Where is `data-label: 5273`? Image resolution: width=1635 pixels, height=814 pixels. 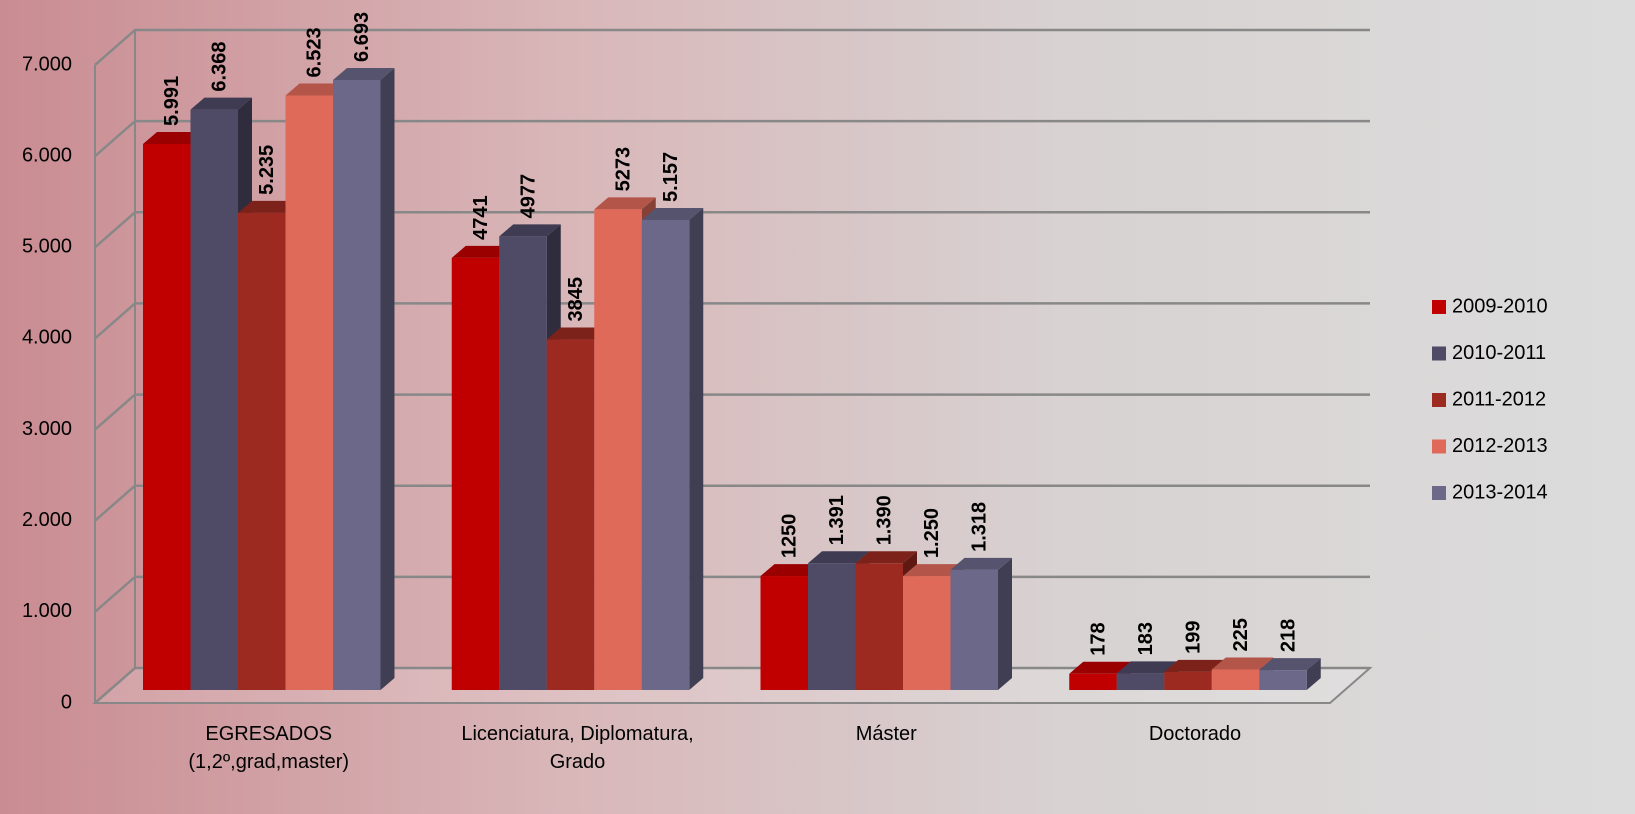 data-label: 5273 is located at coordinates (623, 169).